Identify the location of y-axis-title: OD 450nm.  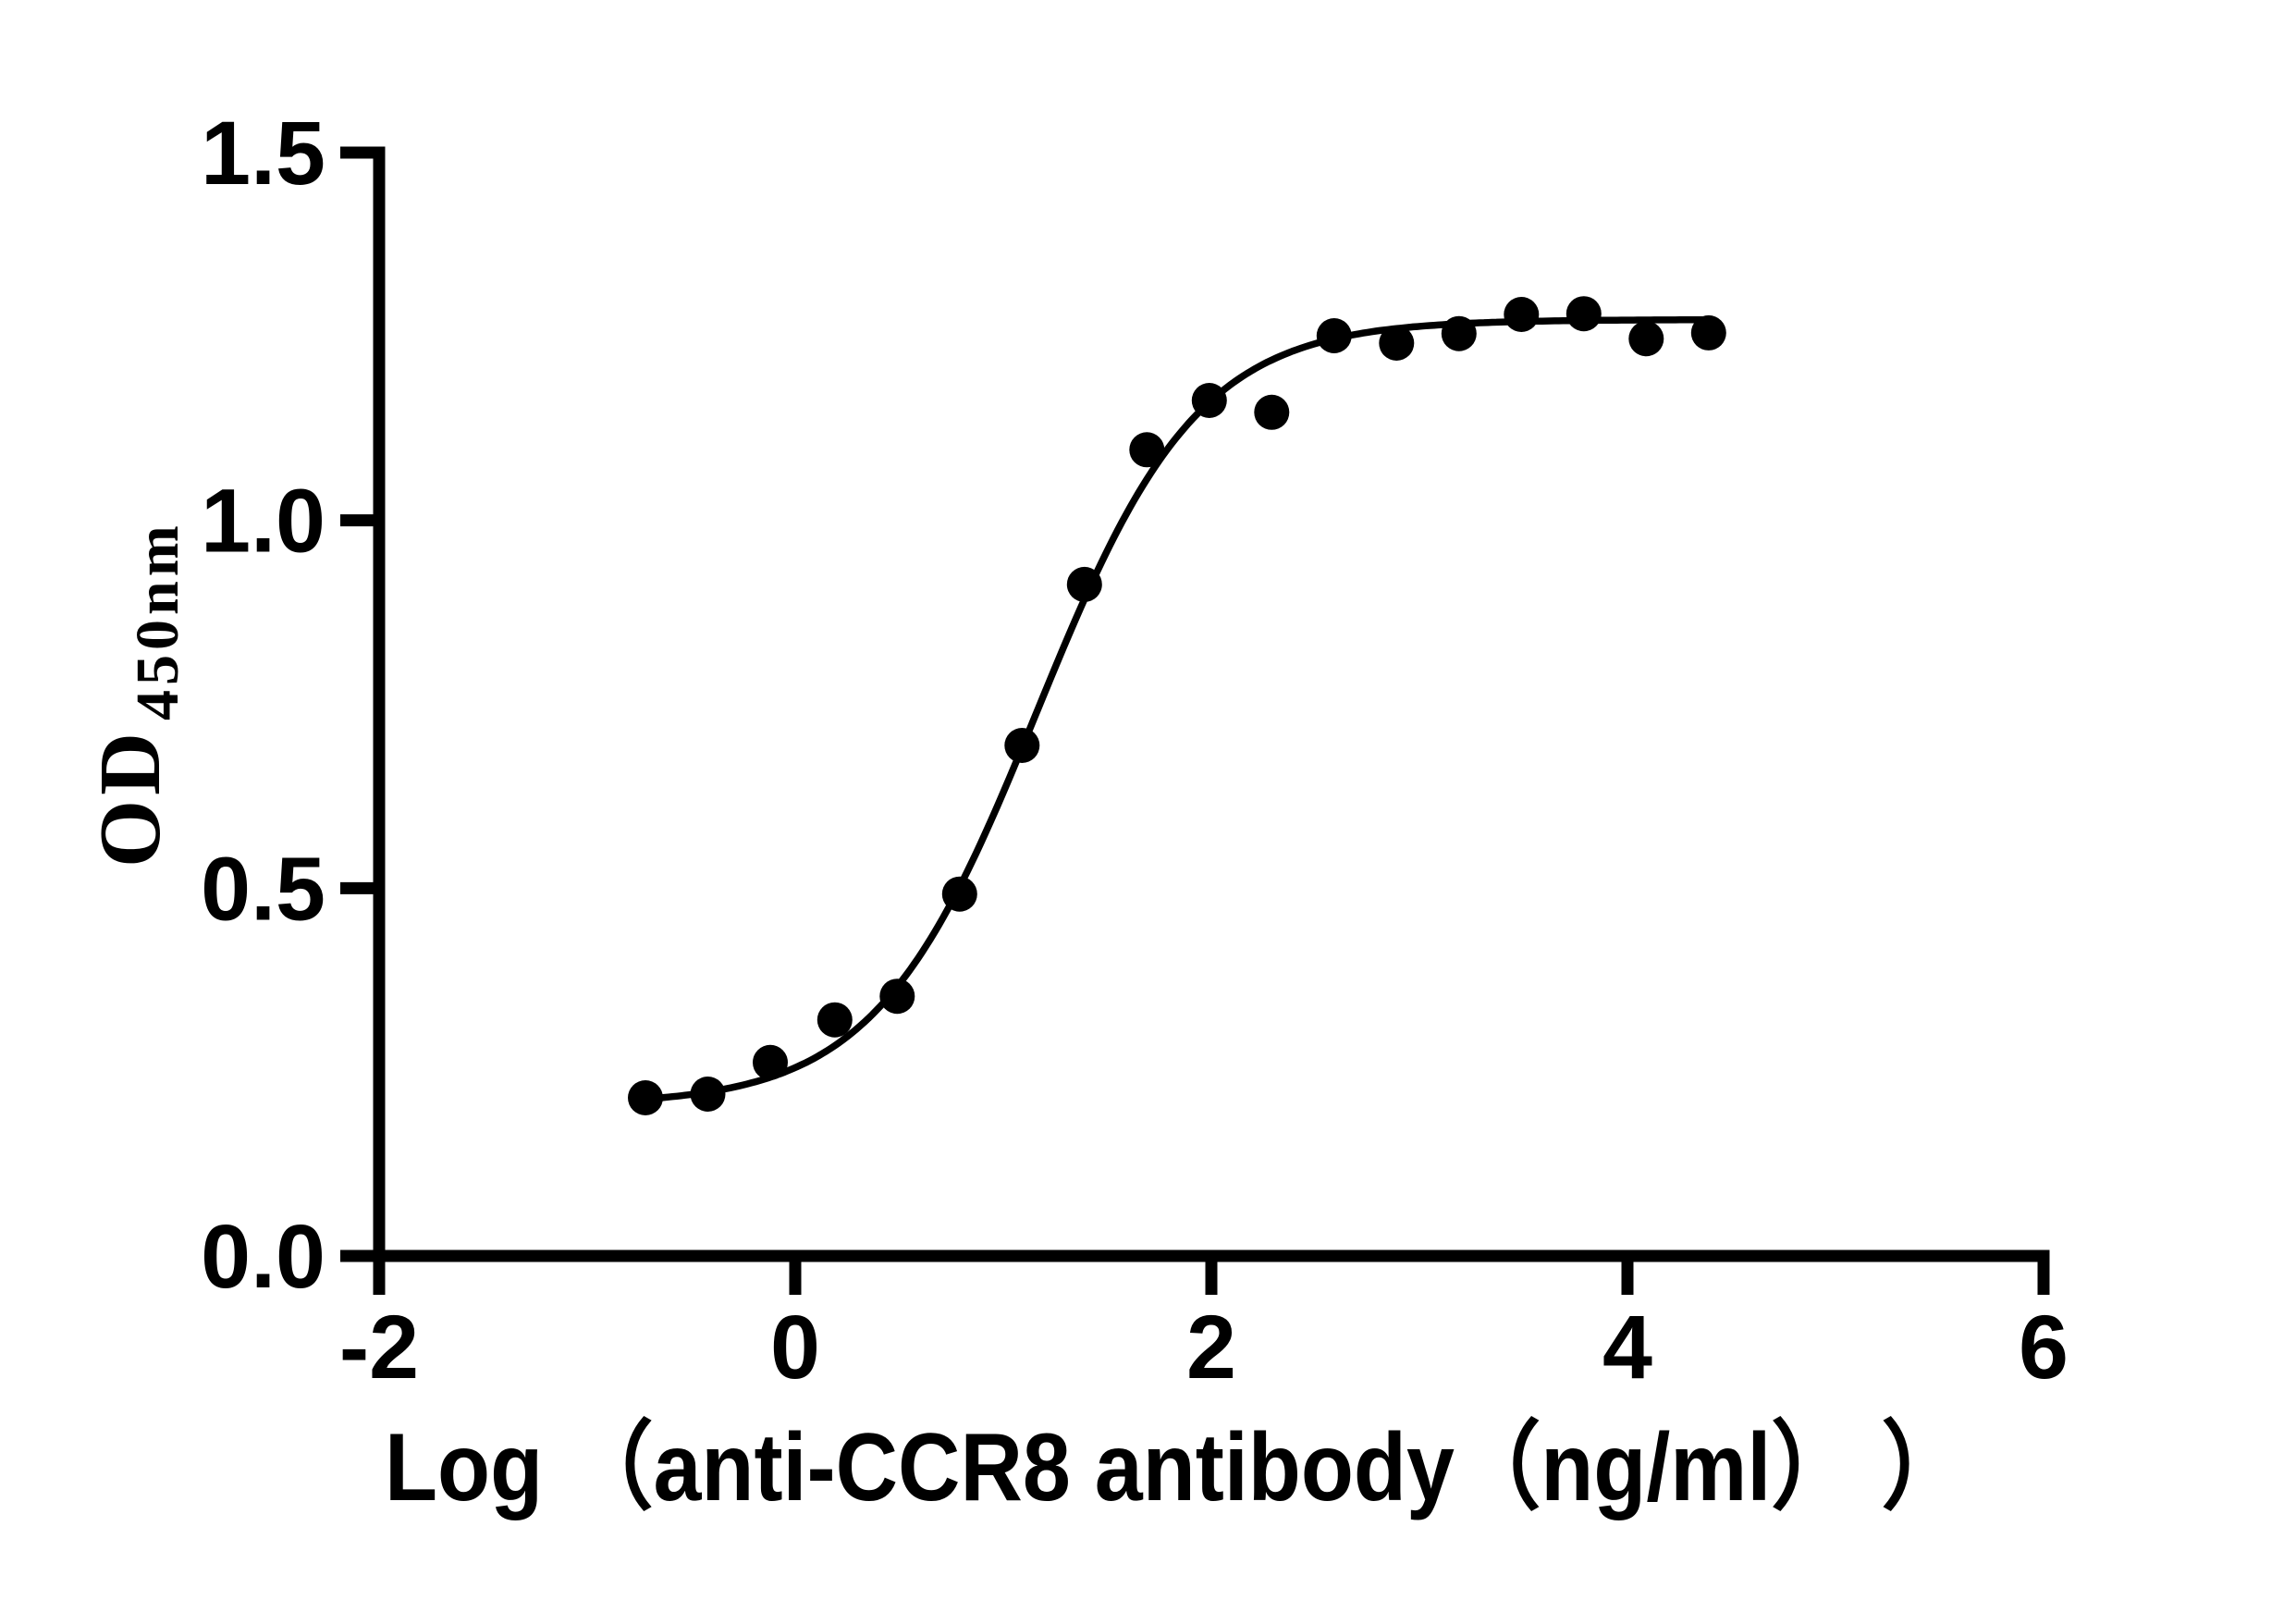
(136, 694).